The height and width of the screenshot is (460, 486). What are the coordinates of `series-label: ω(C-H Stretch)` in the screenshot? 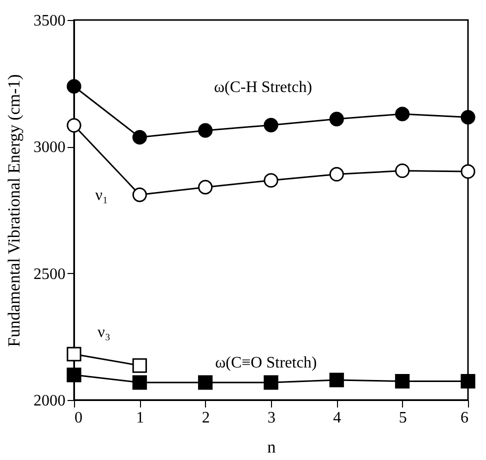 It's located at (263, 87).